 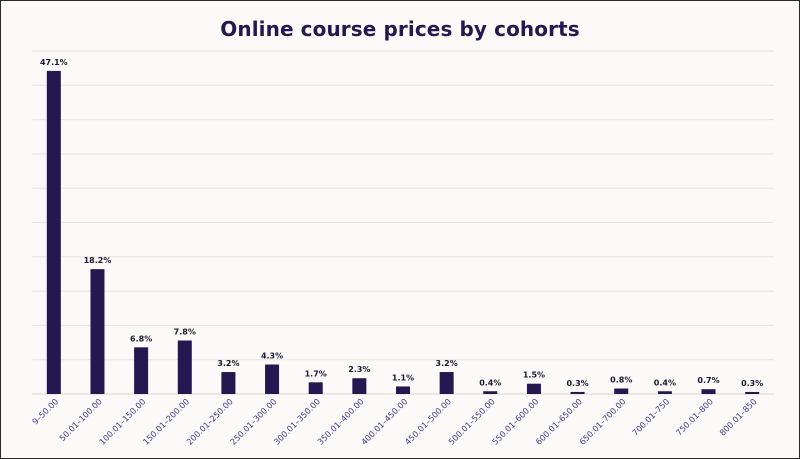 What do you see at coordinates (534, 375) in the screenshot?
I see `bar-value-label: 1.5%` at bounding box center [534, 375].